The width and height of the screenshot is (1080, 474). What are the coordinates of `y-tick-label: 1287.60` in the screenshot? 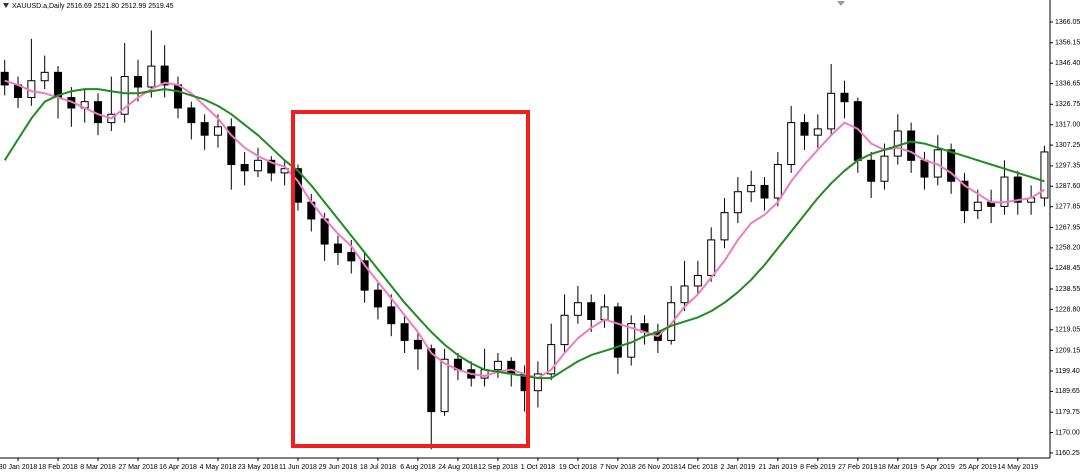 It's located at (1067, 186).